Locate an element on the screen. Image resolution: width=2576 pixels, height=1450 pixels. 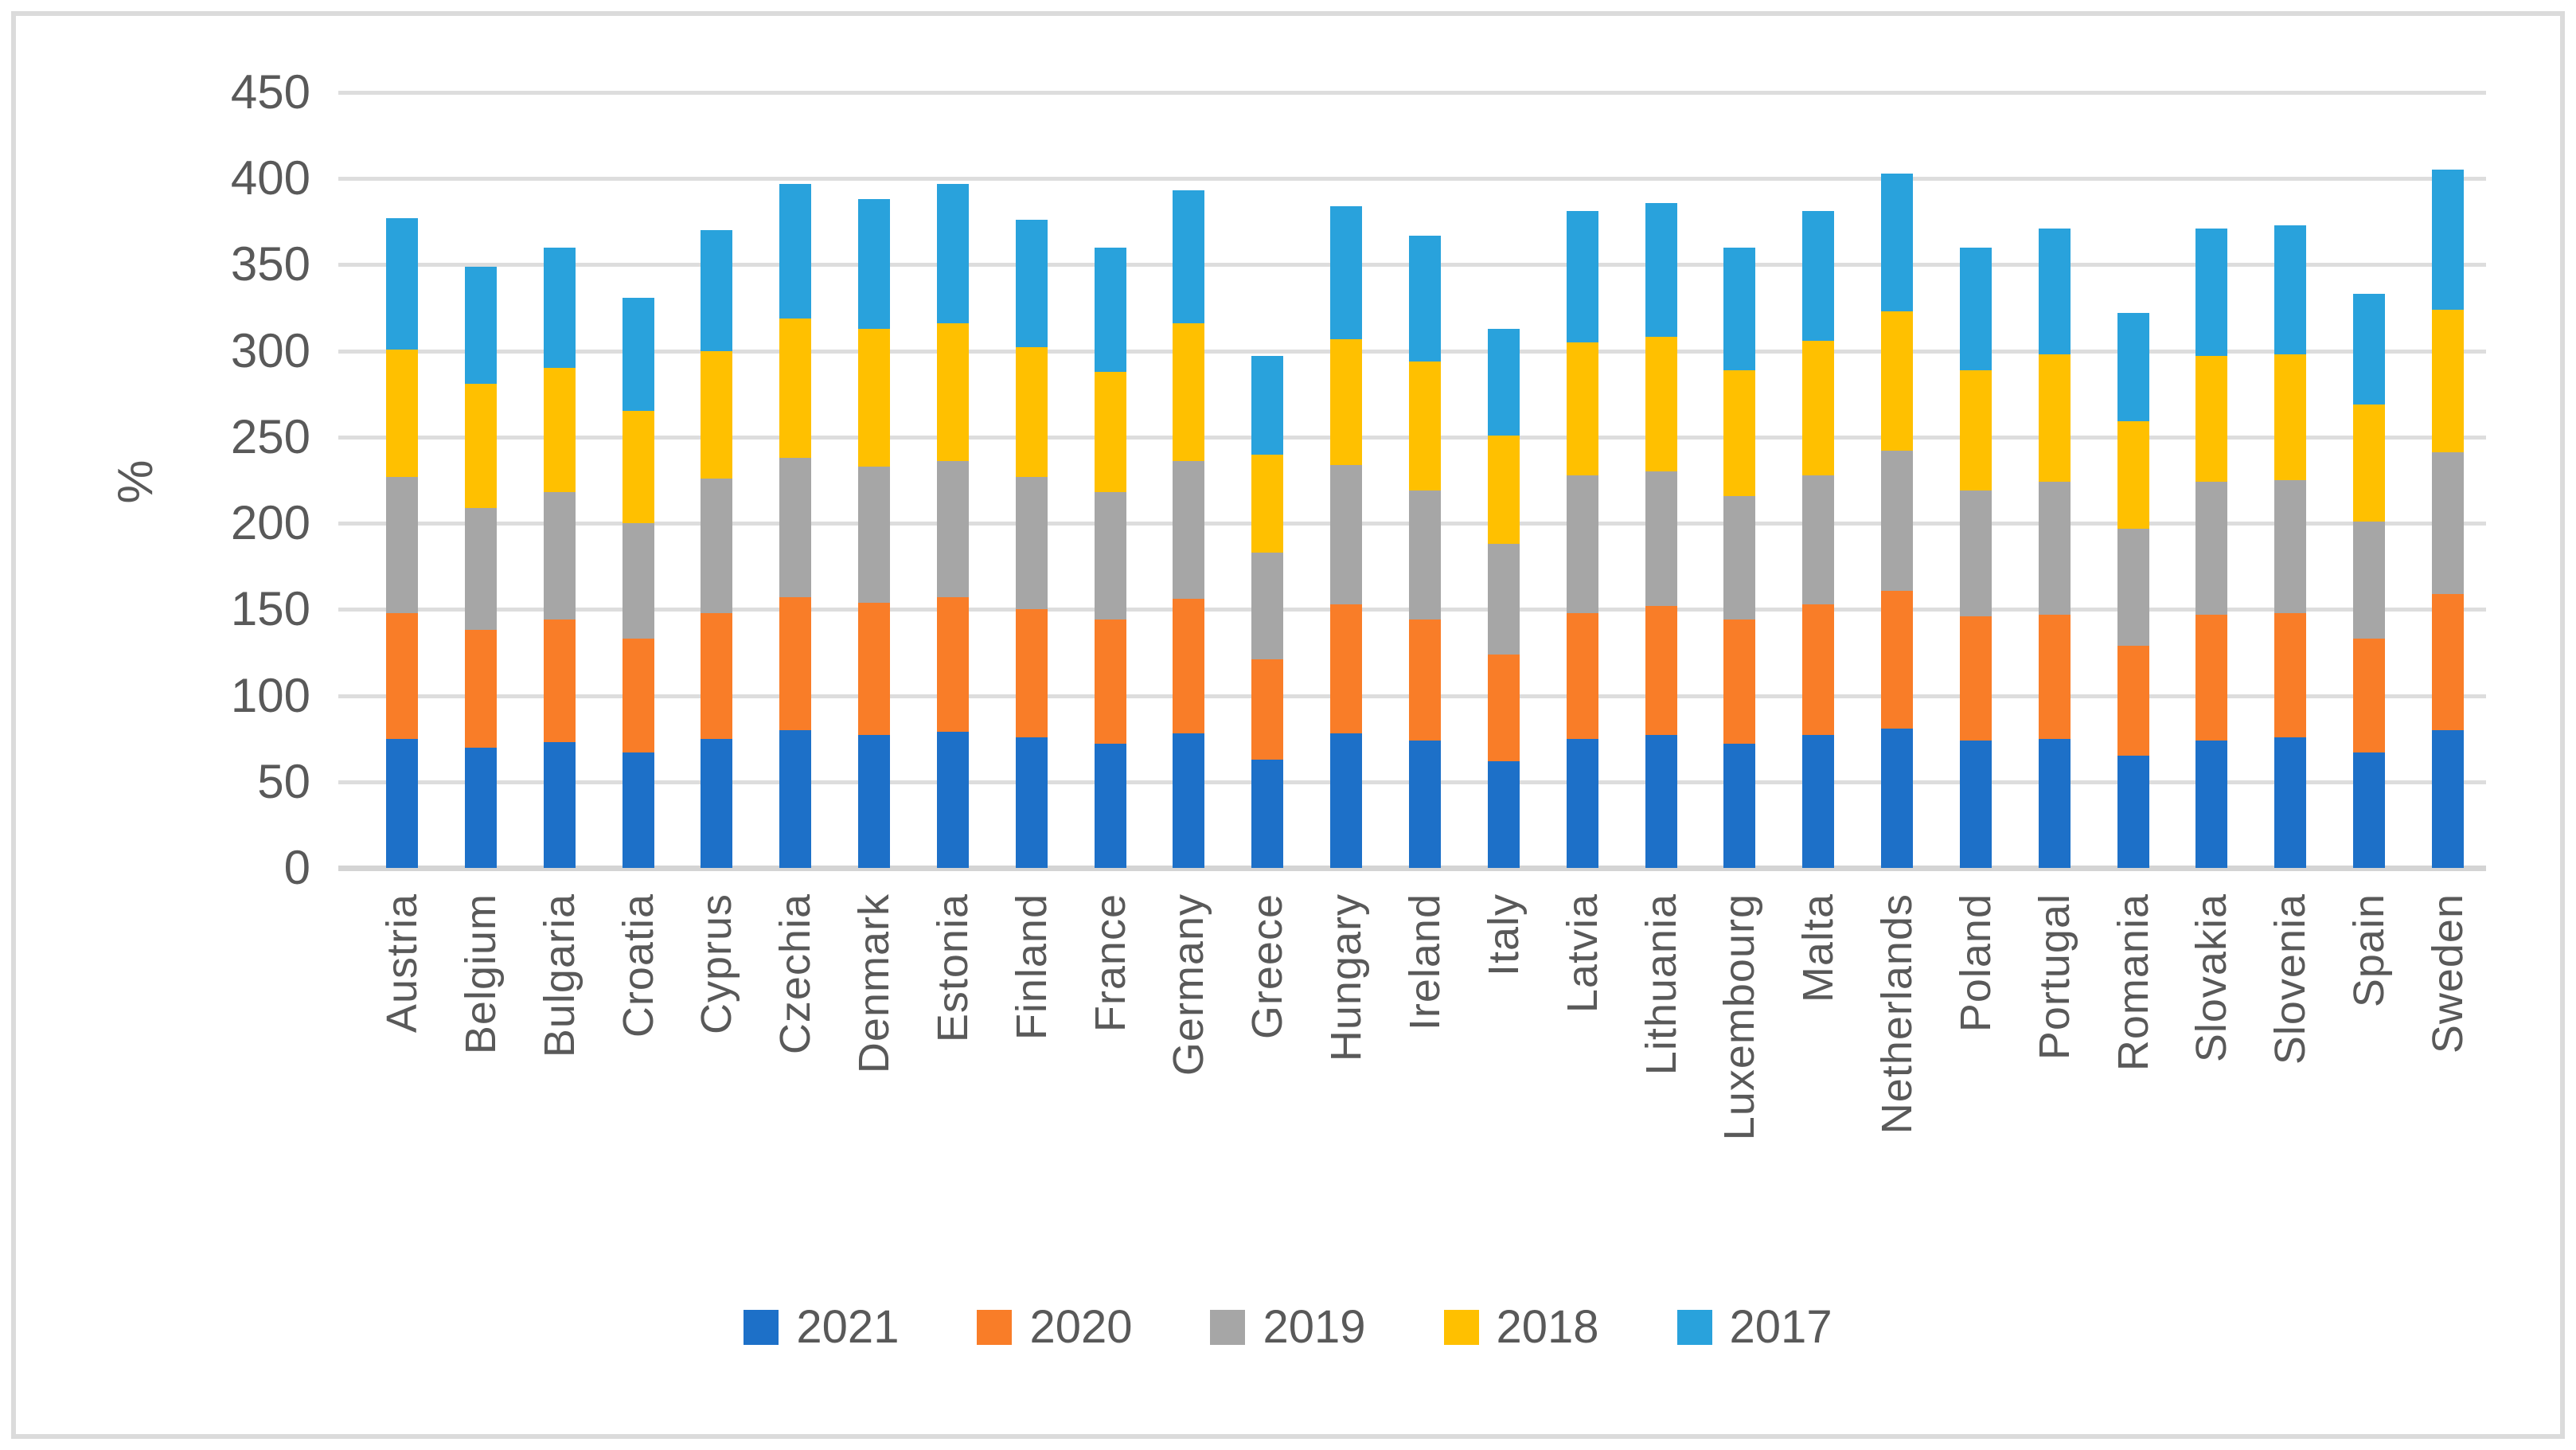
x-category-label-text: Denmark is located at coordinates (874, 983).